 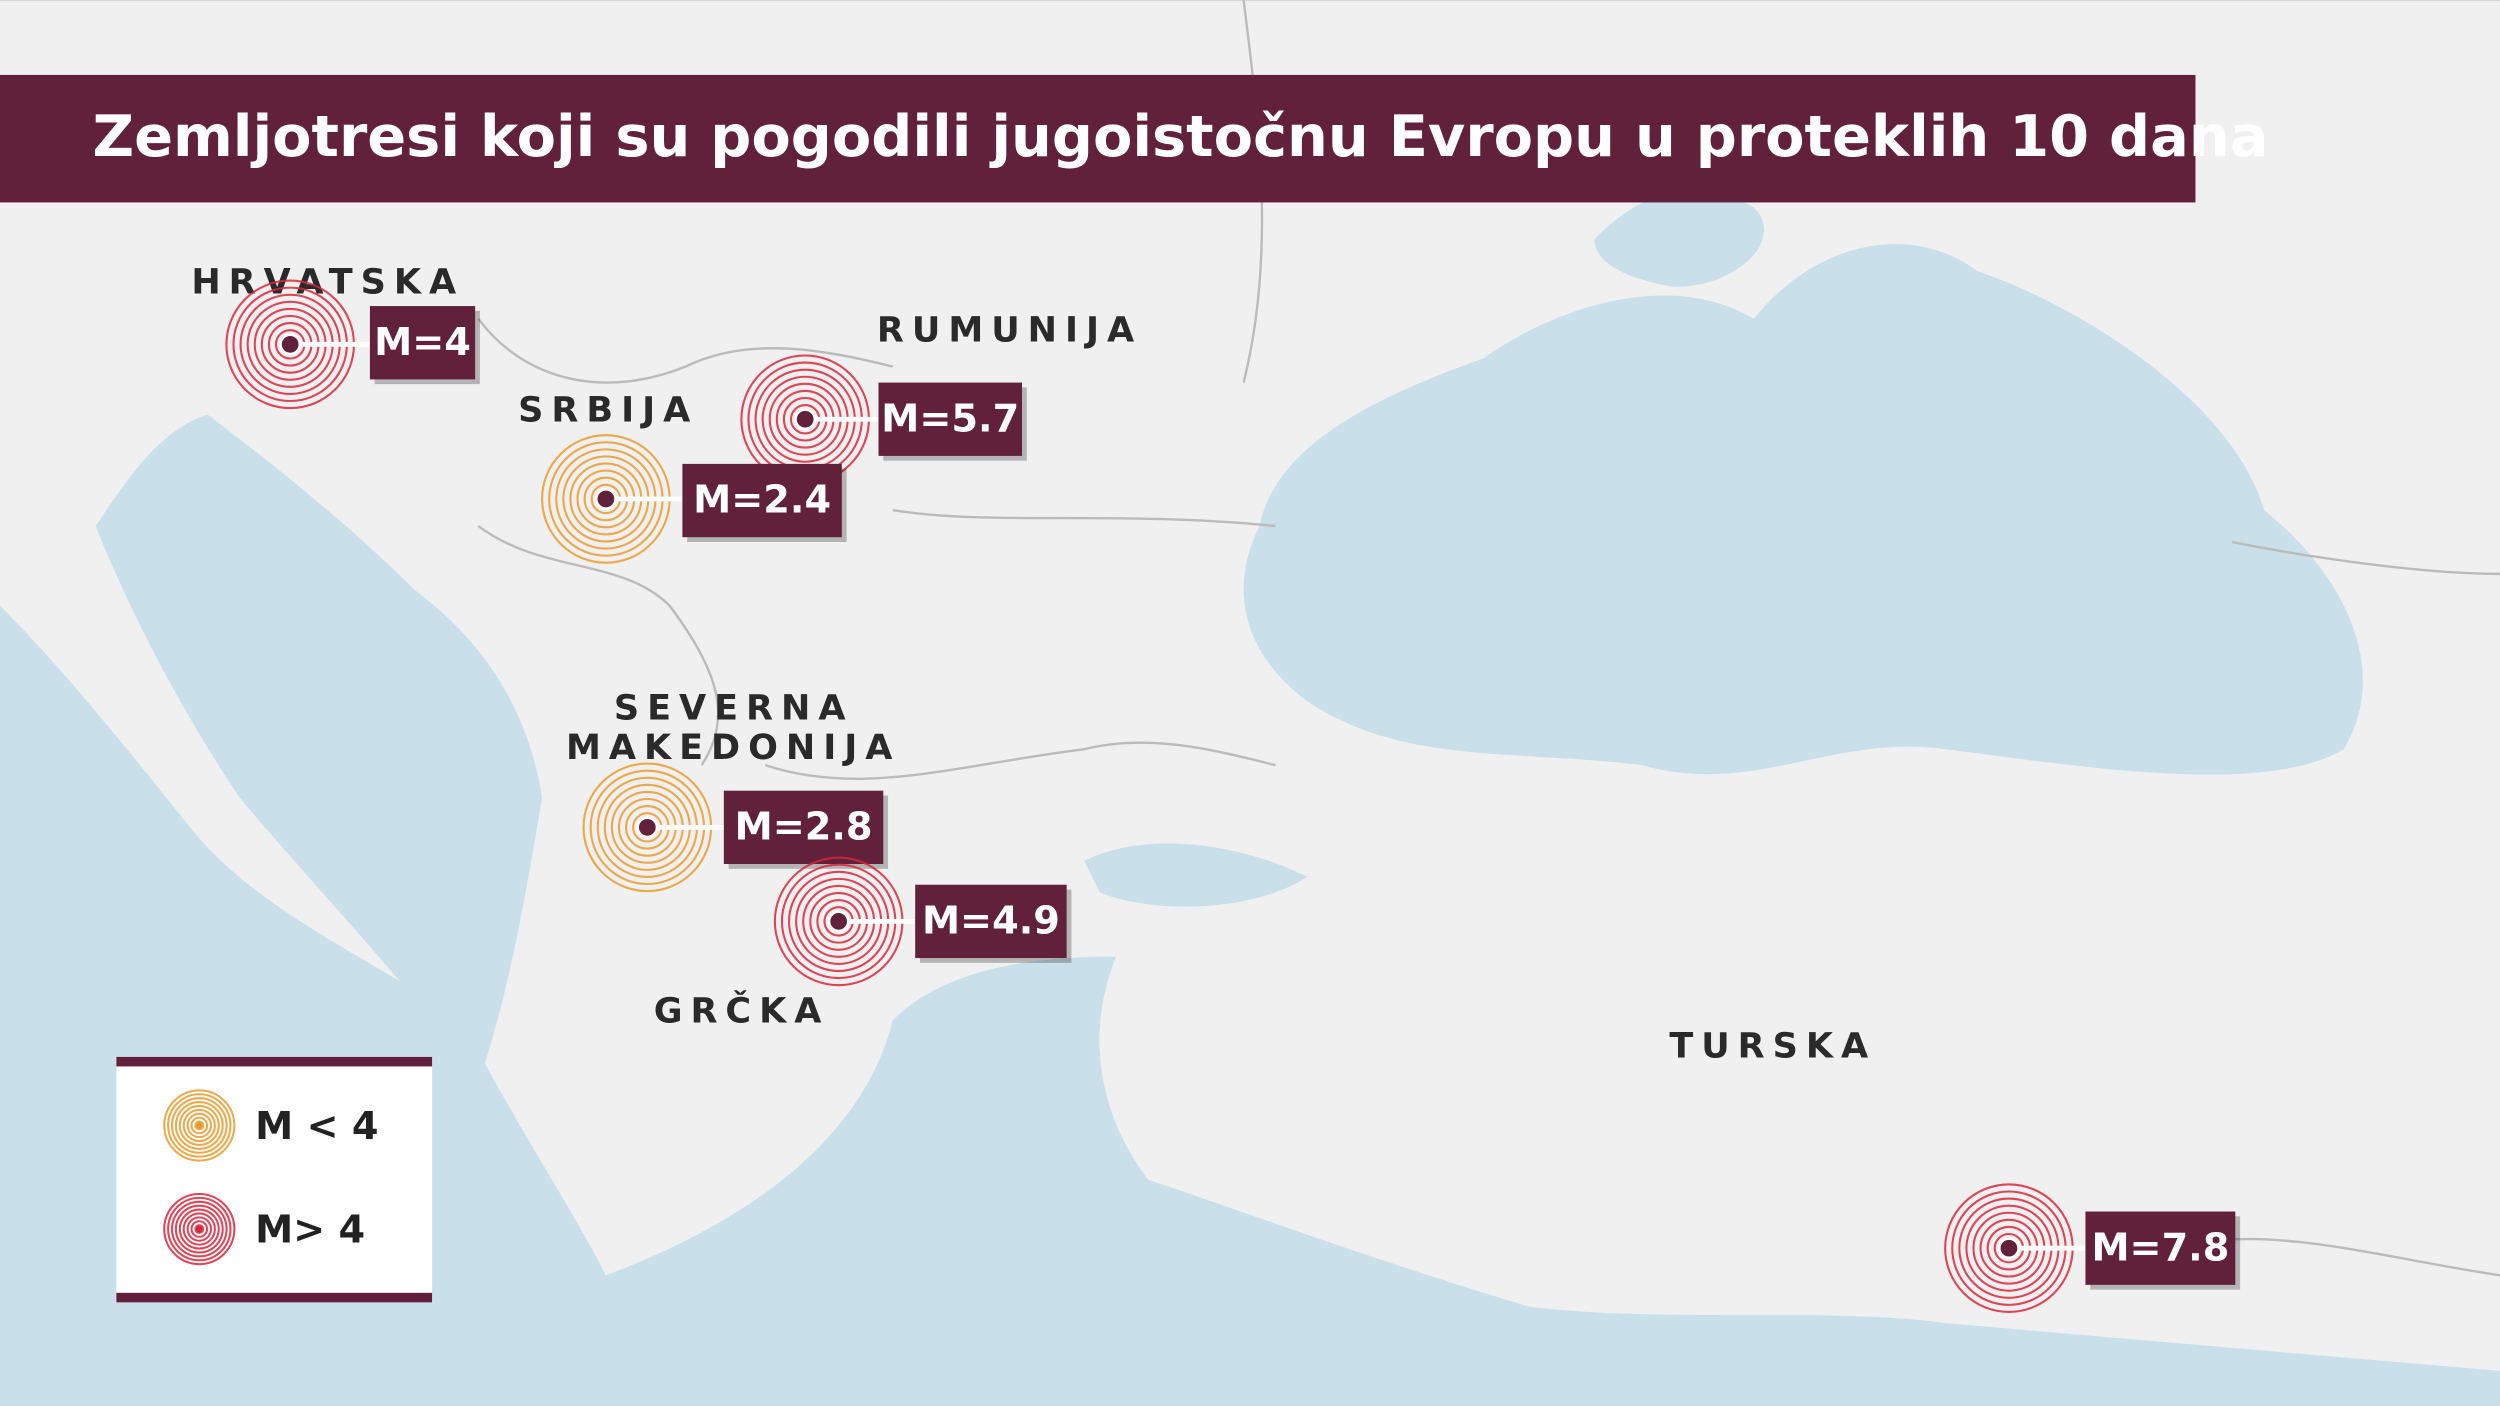 I want to click on magnitude-label: M=2.8, so click(x=804, y=826).